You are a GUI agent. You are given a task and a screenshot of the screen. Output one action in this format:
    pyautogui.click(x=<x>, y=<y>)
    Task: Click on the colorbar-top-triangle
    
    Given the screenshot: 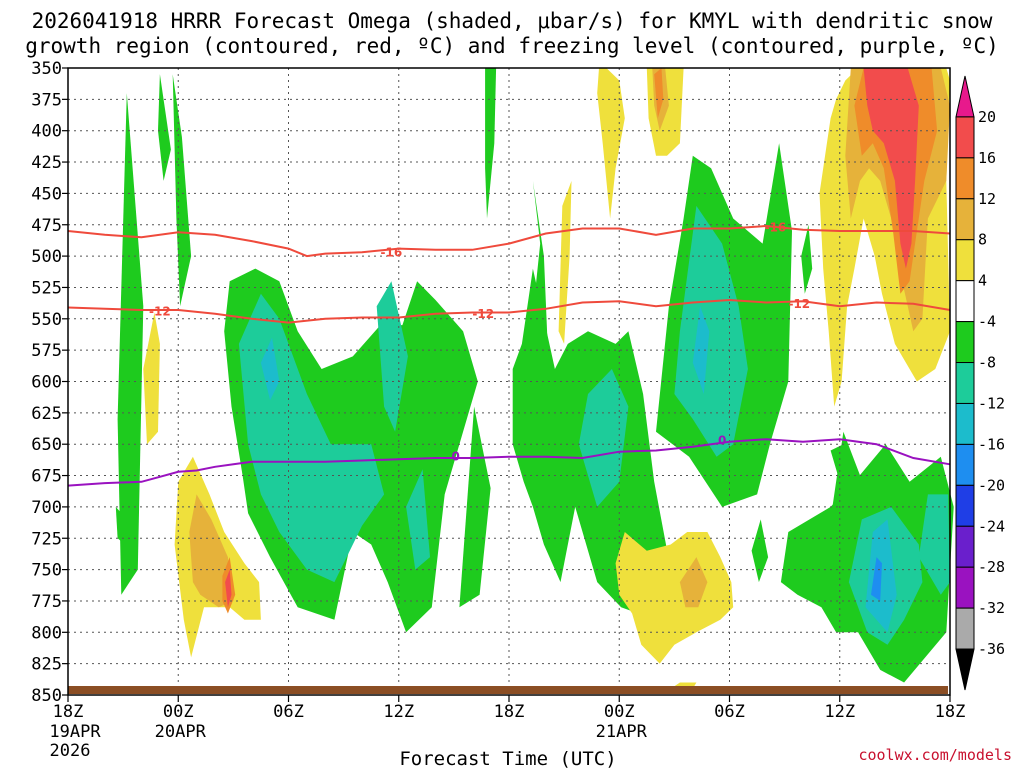 What is the action you would take?
    pyautogui.click(x=965, y=96)
    